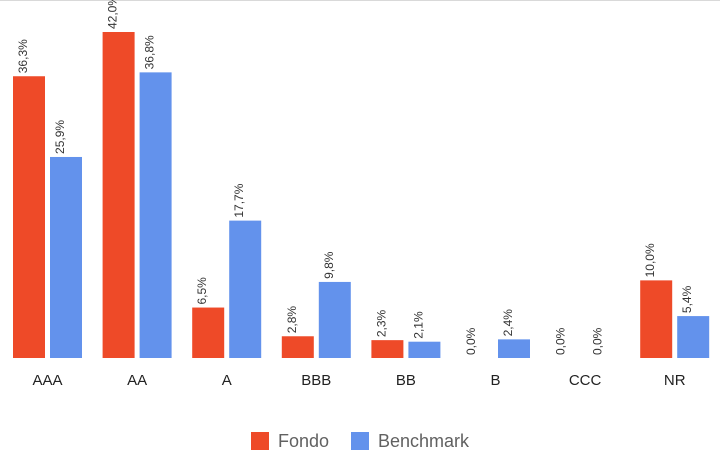 This screenshot has height=454, width=720. Describe the element at coordinates (316, 380) in the screenshot. I see `x-tick-label-bbb: BBB` at that location.